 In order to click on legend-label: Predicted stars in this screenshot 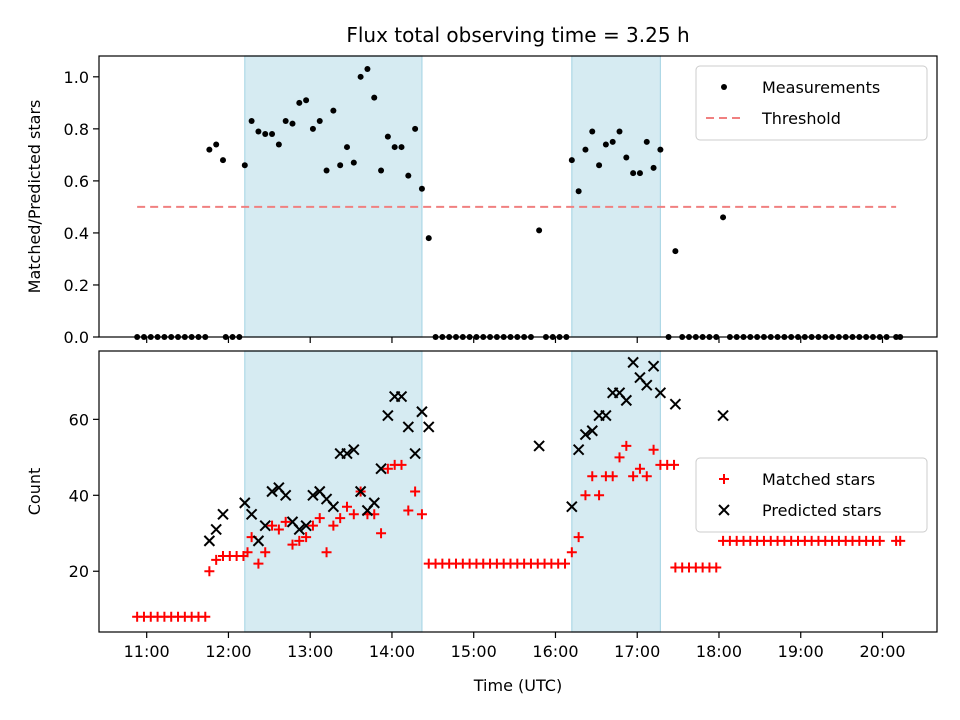, I will do `click(822, 510)`.